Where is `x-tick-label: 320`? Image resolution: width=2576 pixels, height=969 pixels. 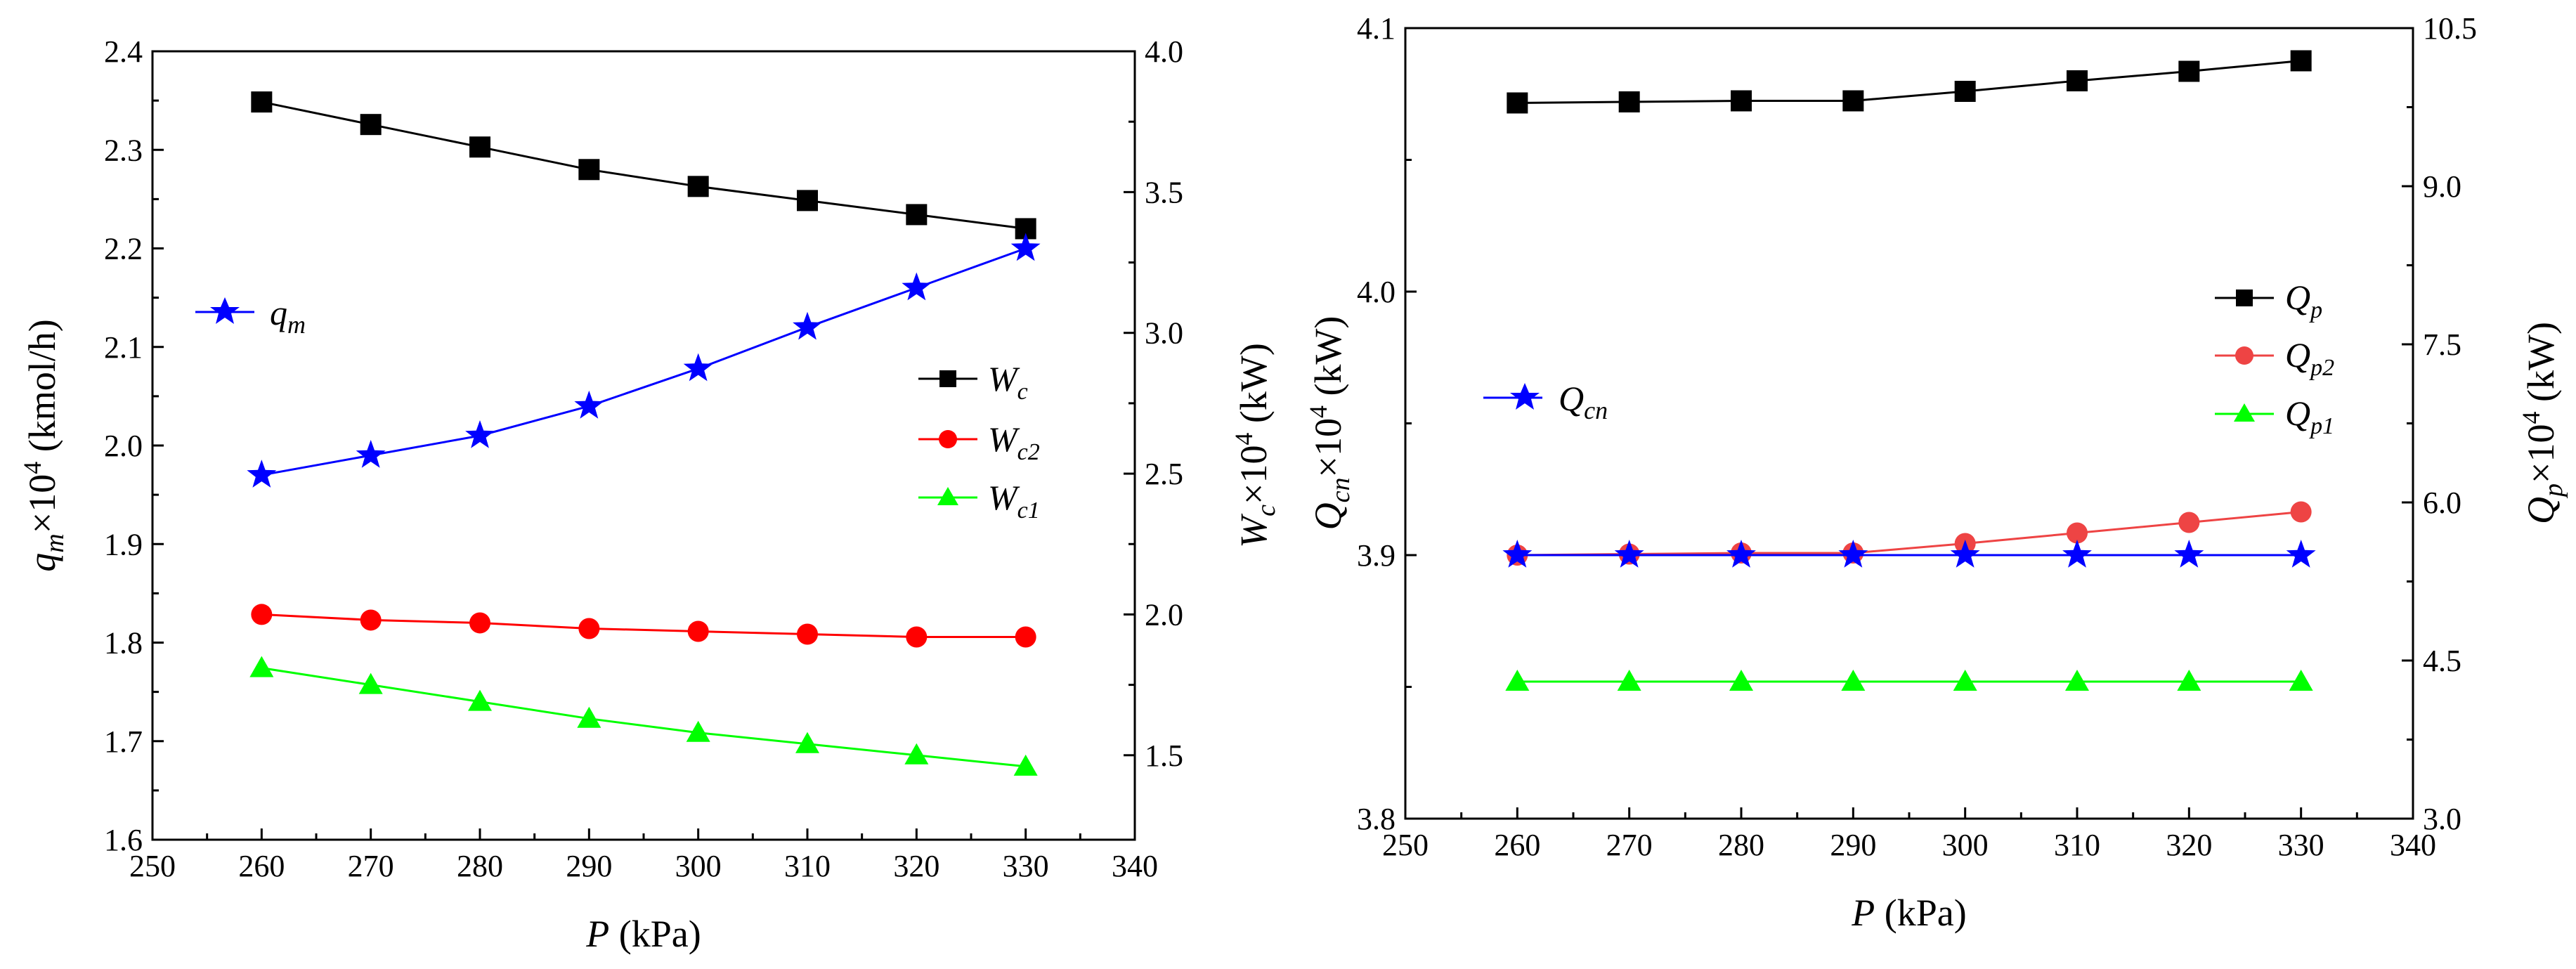 x-tick-label: 320 is located at coordinates (2189, 845).